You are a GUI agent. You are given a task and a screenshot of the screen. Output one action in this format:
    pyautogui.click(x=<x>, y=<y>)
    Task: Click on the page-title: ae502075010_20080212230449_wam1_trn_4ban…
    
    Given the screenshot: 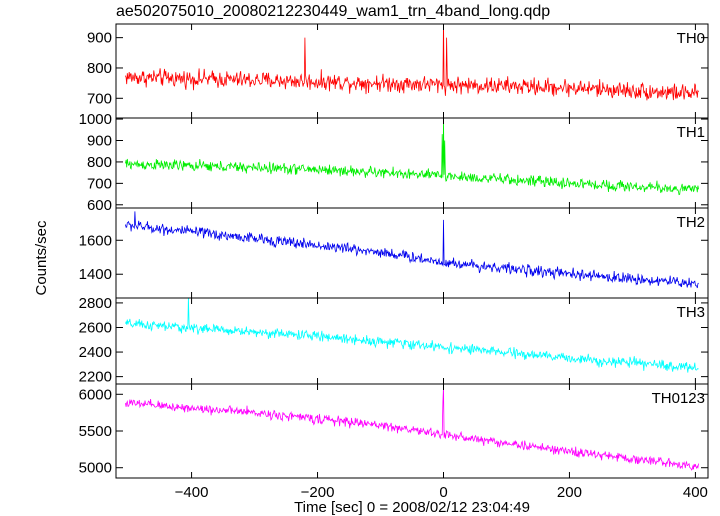 What is the action you would take?
    pyautogui.click(x=333, y=11)
    